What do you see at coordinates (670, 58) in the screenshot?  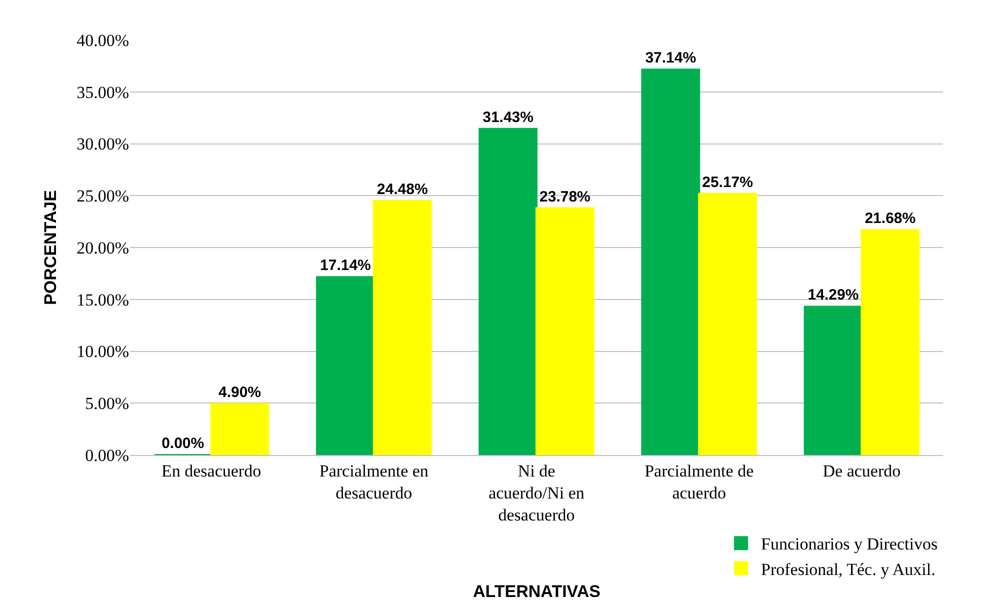 I see `data-label: 37.14%` at bounding box center [670, 58].